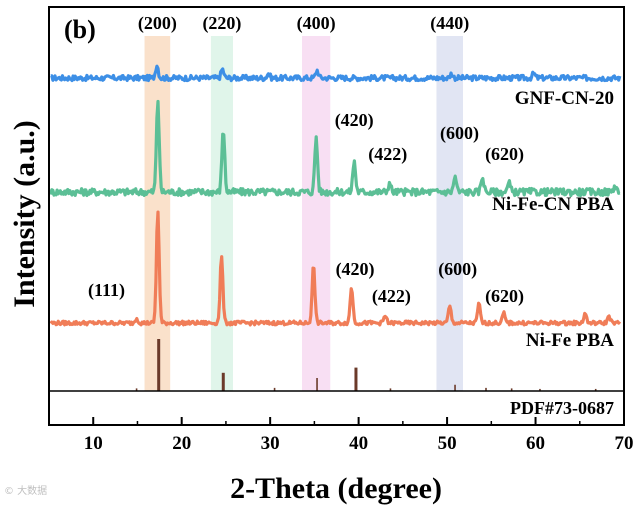 The image size is (640, 506). What do you see at coordinates (221, 23) in the screenshot?
I see `band-label: (220)` at bounding box center [221, 23].